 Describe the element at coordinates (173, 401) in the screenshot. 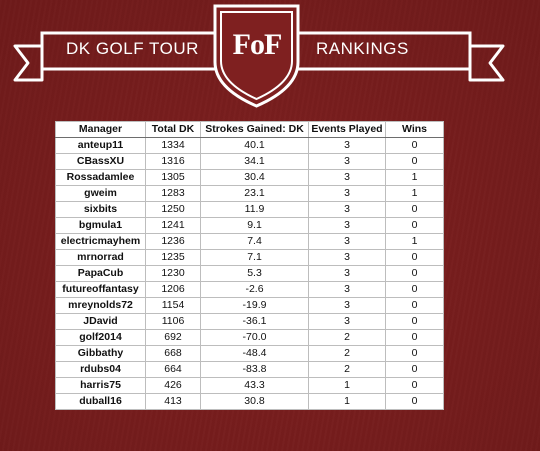

I see `total-dk-cell: 413` at that location.